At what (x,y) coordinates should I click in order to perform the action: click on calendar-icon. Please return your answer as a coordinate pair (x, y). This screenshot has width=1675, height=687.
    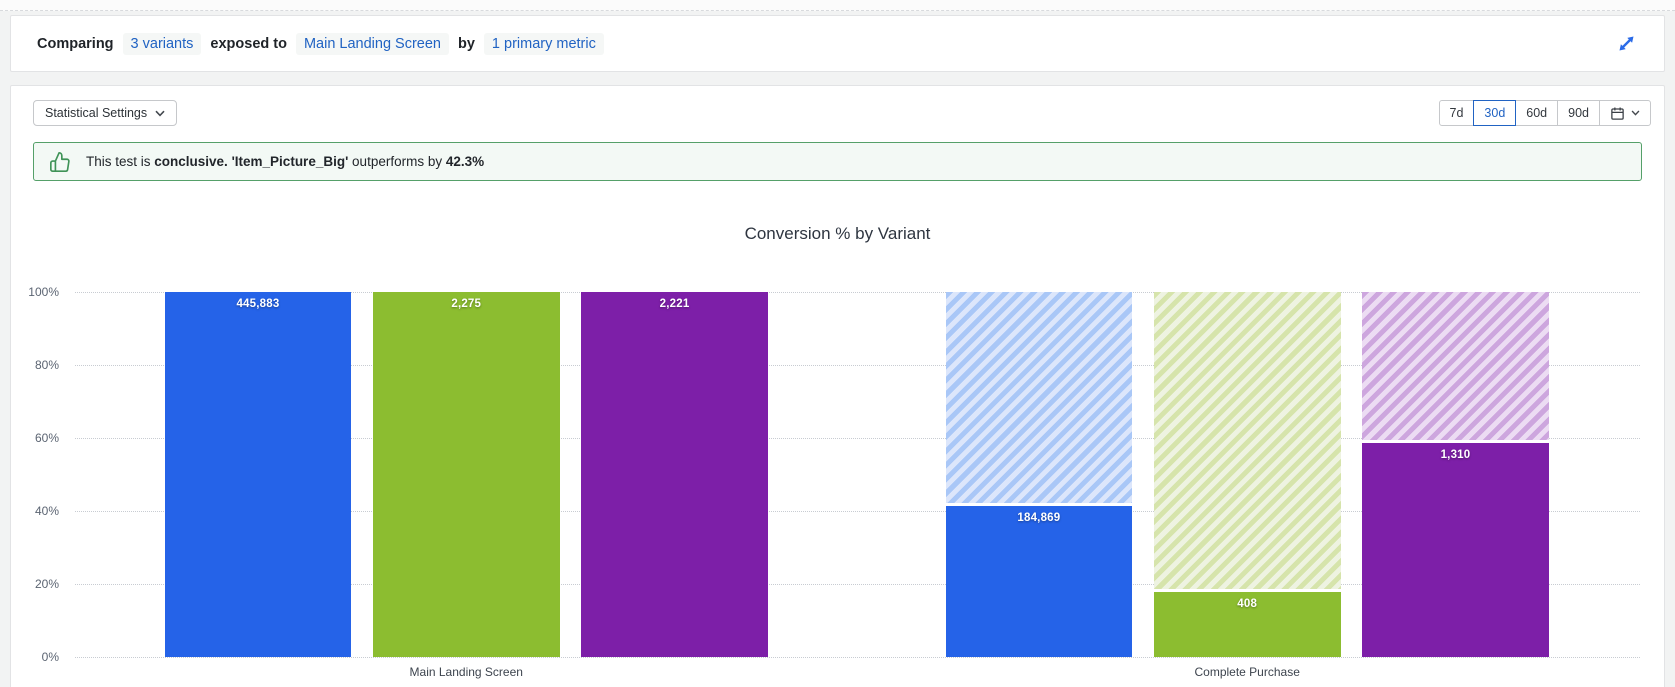
    Looking at the image, I should click on (1617, 113).